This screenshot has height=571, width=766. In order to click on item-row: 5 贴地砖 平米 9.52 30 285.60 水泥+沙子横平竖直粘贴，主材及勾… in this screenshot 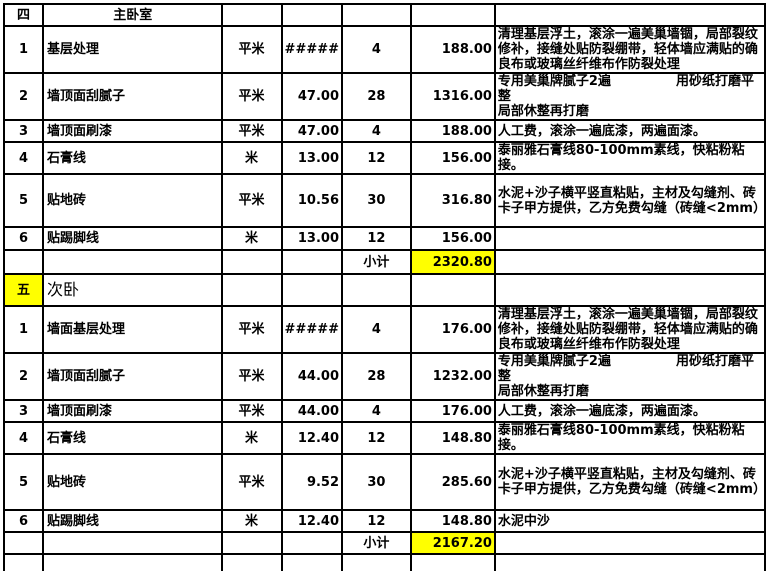, I will do `click(384, 482)`.